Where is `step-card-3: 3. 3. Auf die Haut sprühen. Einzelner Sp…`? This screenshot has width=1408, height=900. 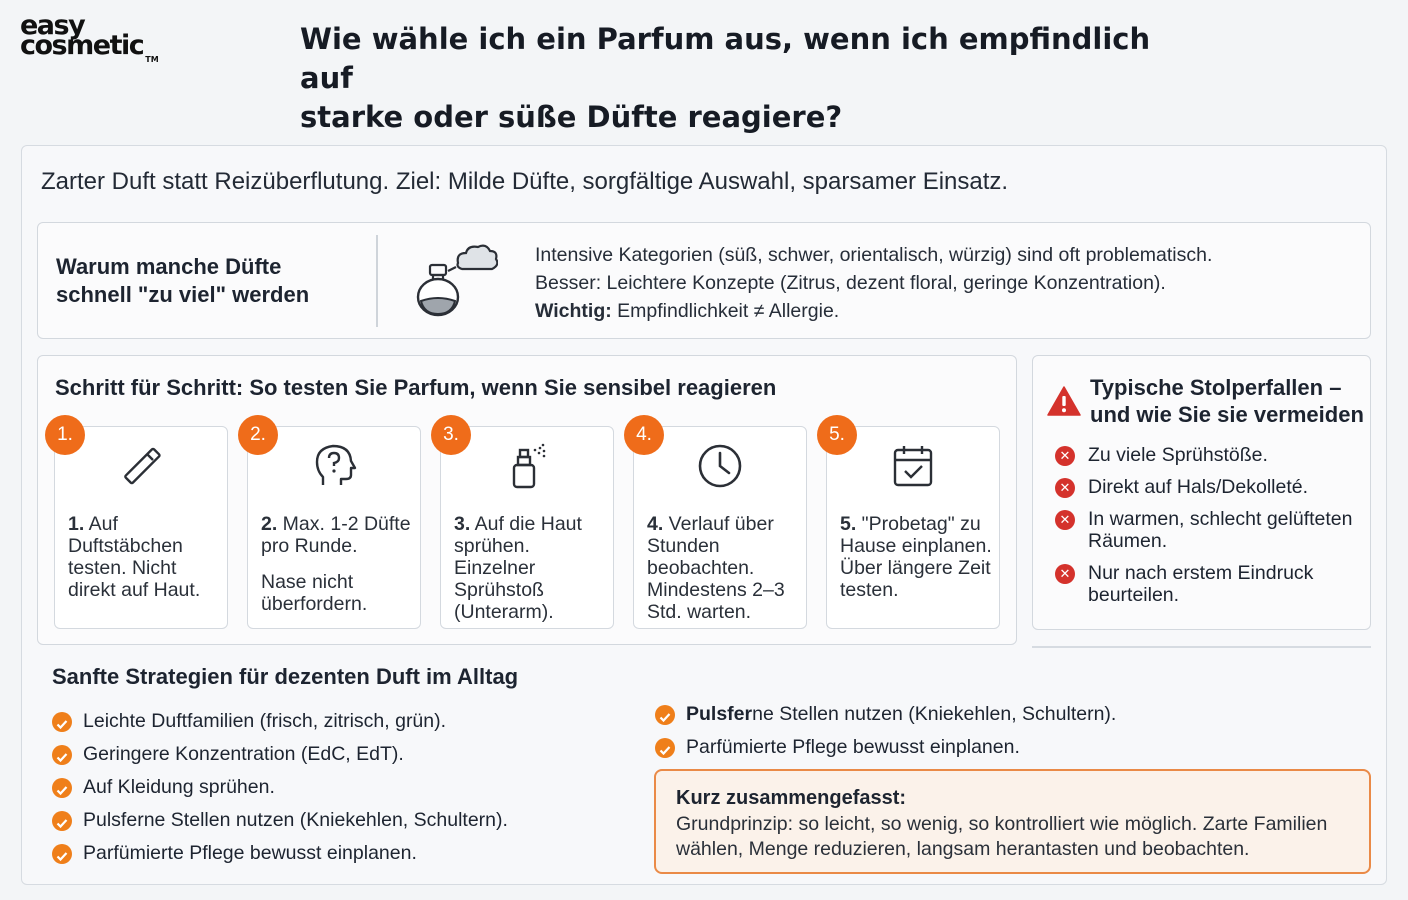
step-card-3: 3. 3. Auf die Haut sprühen. Einzelner Sp… is located at coordinates (522, 522).